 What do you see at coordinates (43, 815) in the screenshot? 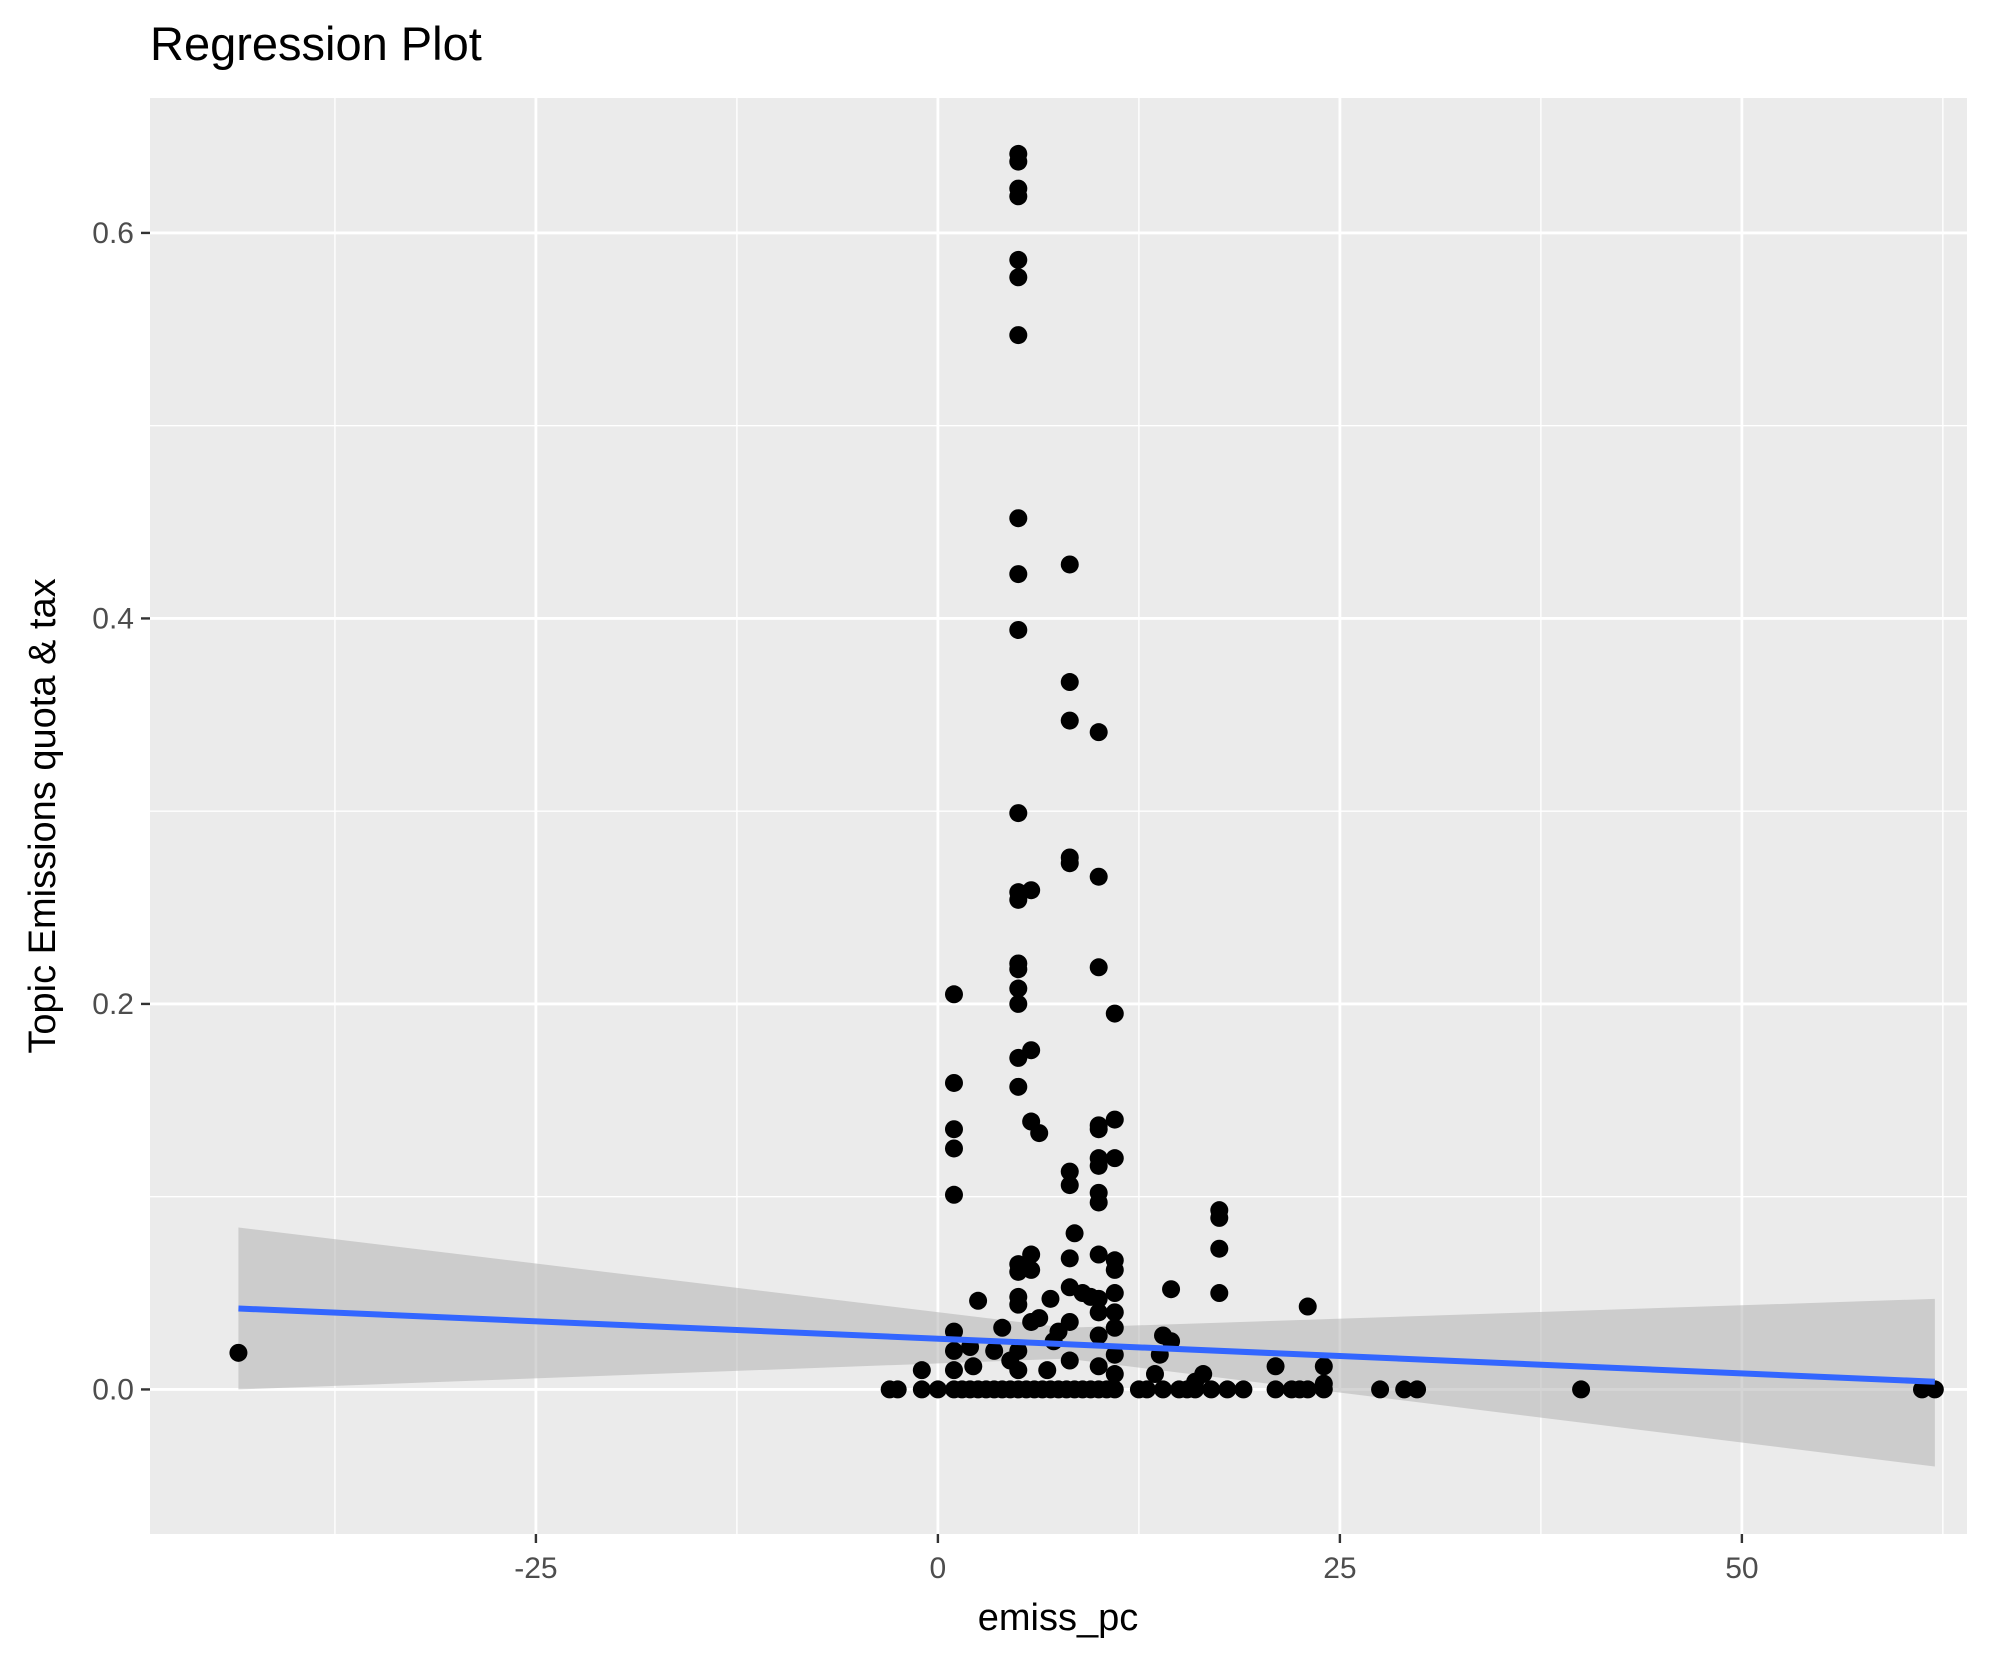
I see `y-axis-title: Topic Emissions quota & tax` at bounding box center [43, 815].